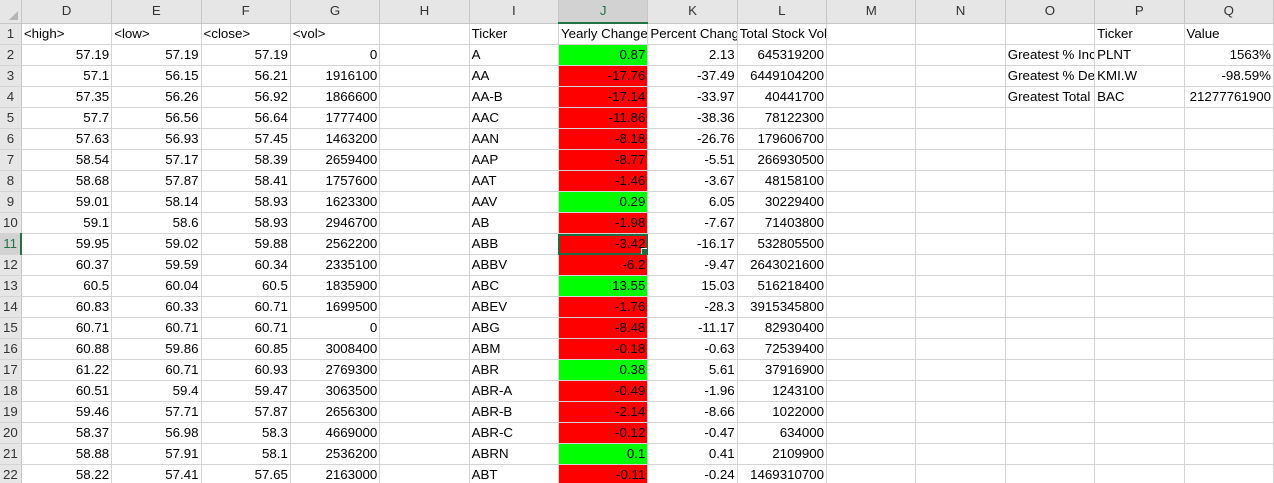 The image size is (1274, 483). Describe the element at coordinates (1139, 34) in the screenshot. I see `cell-p1: Ticker` at that location.